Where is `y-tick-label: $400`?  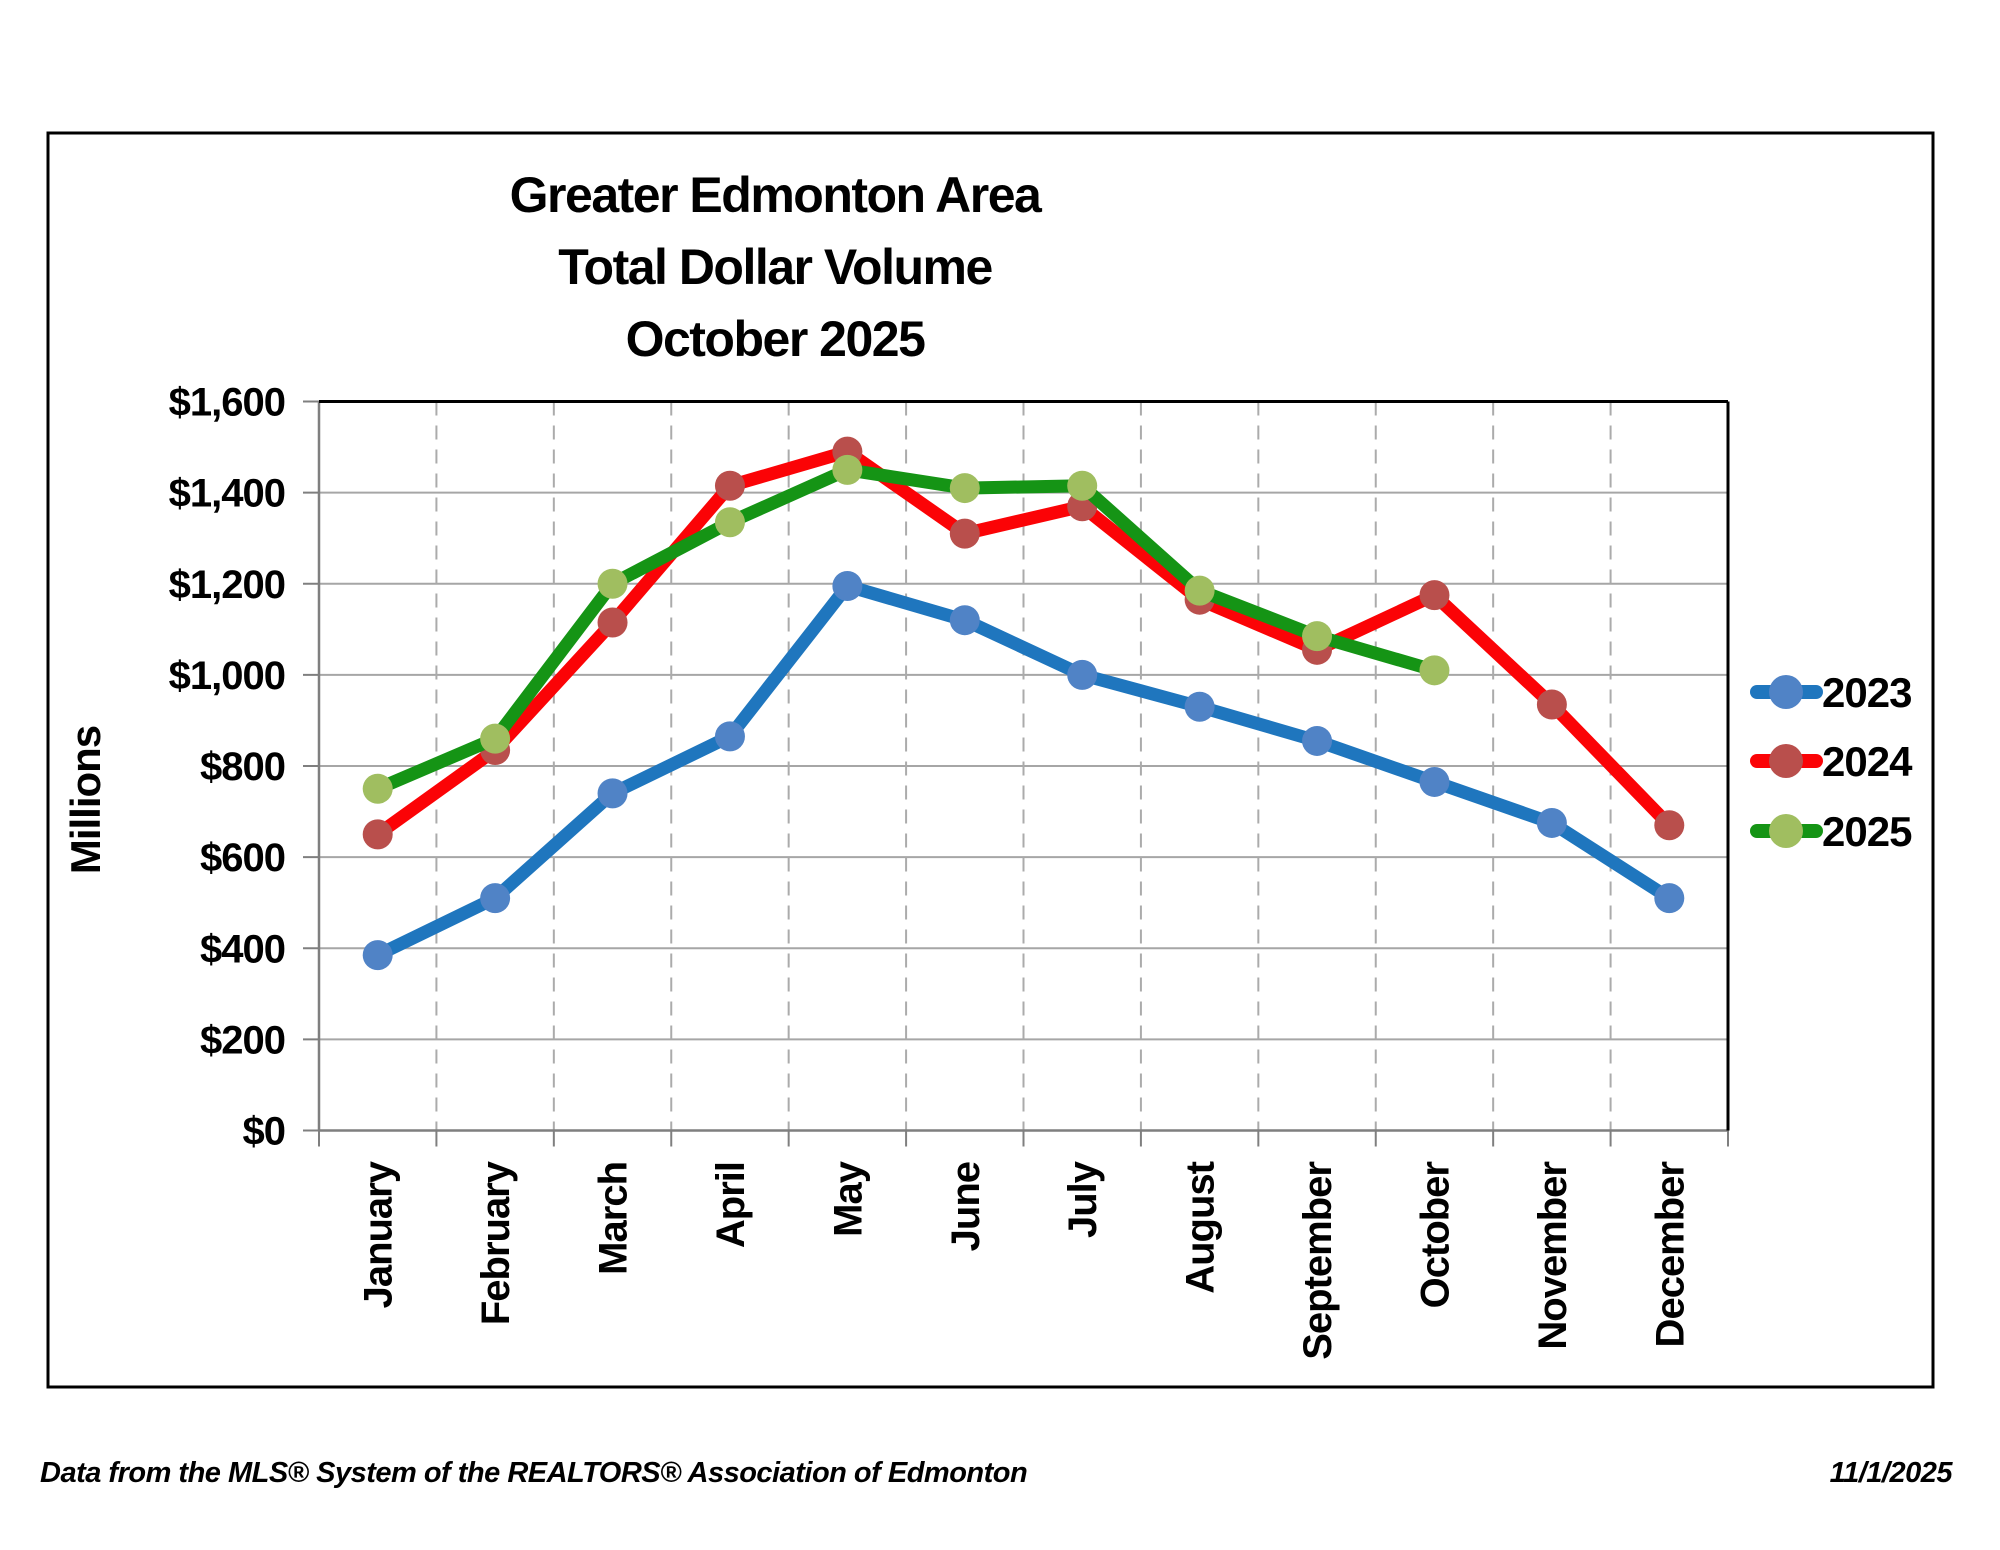
y-tick-label: $400 is located at coordinates (242, 949).